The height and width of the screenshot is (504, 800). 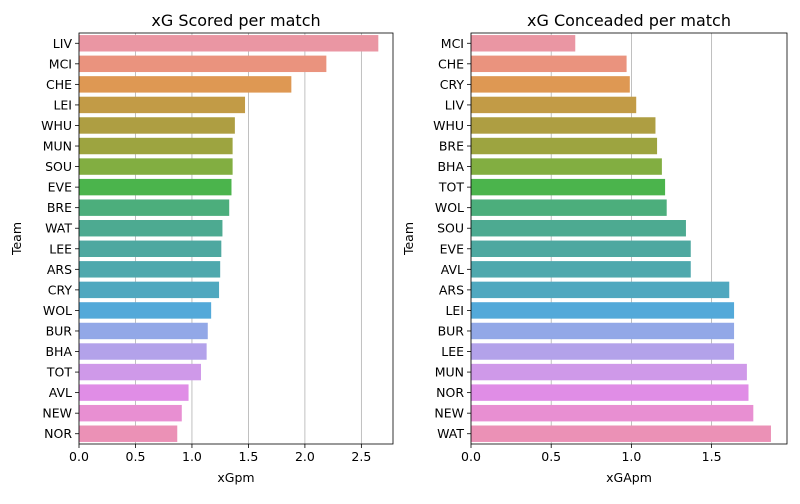 What do you see at coordinates (451, 187) in the screenshot?
I see `chart2-ytick-label: TOT` at bounding box center [451, 187].